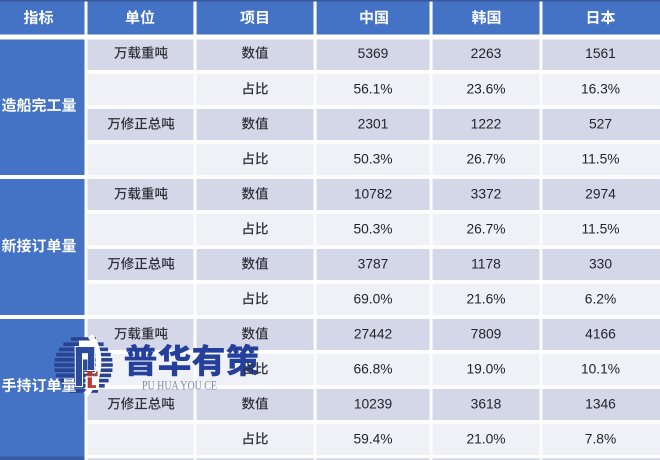  What do you see at coordinates (486, 194) in the screenshot?
I see `svg-text: 3372` at bounding box center [486, 194].